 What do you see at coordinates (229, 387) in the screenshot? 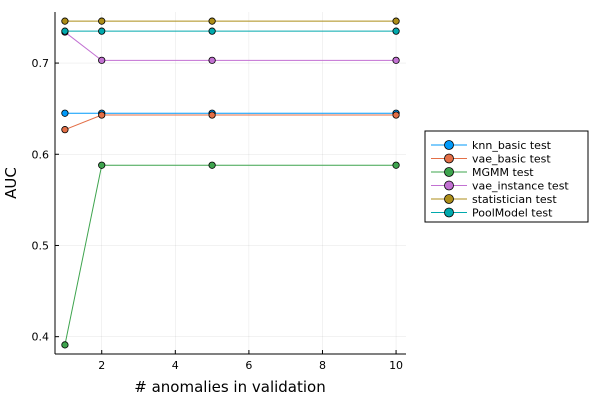
I see `x-axis-title: # anomalies in validation` at bounding box center [229, 387].